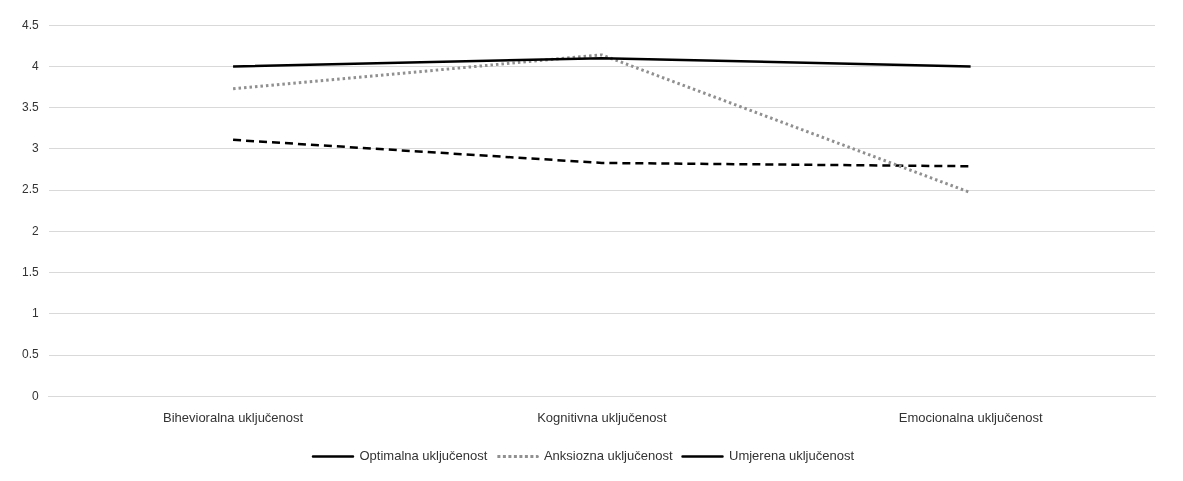  Describe the element at coordinates (35, 230) in the screenshot. I see `y-tick-label: 2` at that location.